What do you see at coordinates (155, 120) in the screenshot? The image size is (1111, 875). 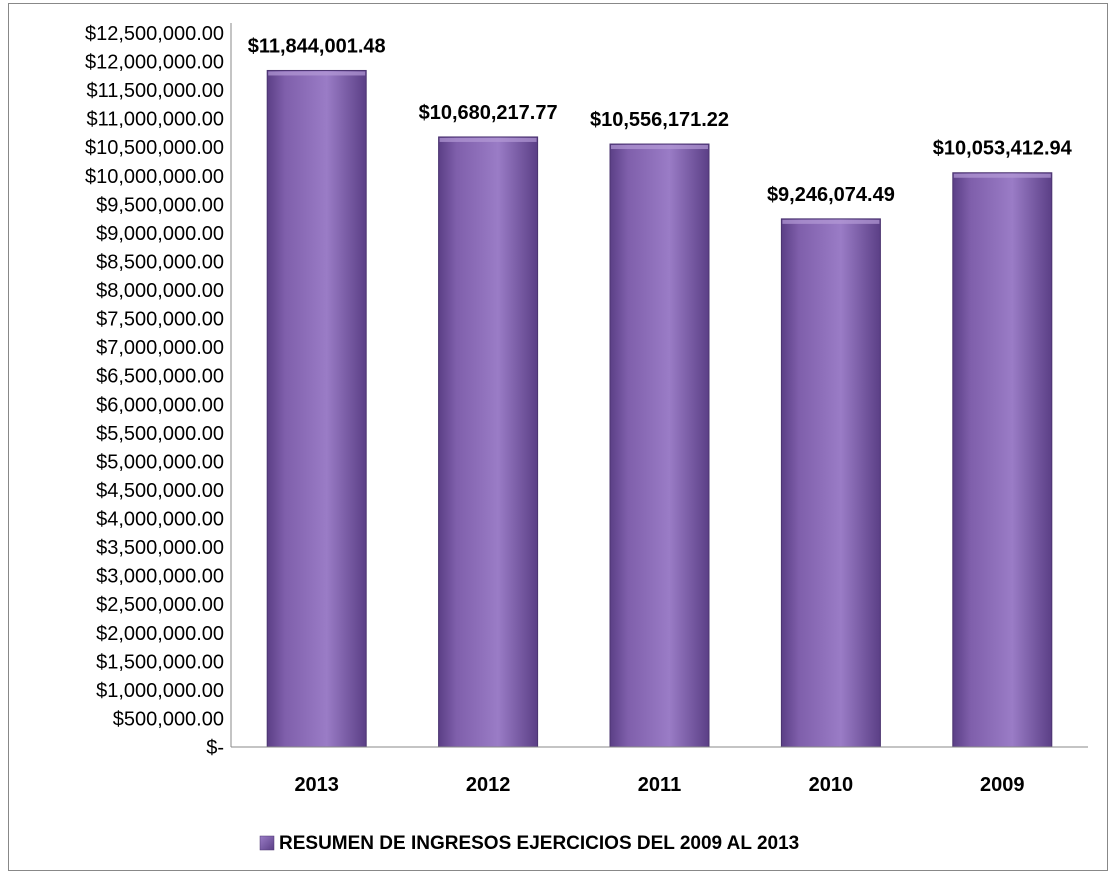 I see `y-tick-label: $11,000,000.00` at bounding box center [155, 120].